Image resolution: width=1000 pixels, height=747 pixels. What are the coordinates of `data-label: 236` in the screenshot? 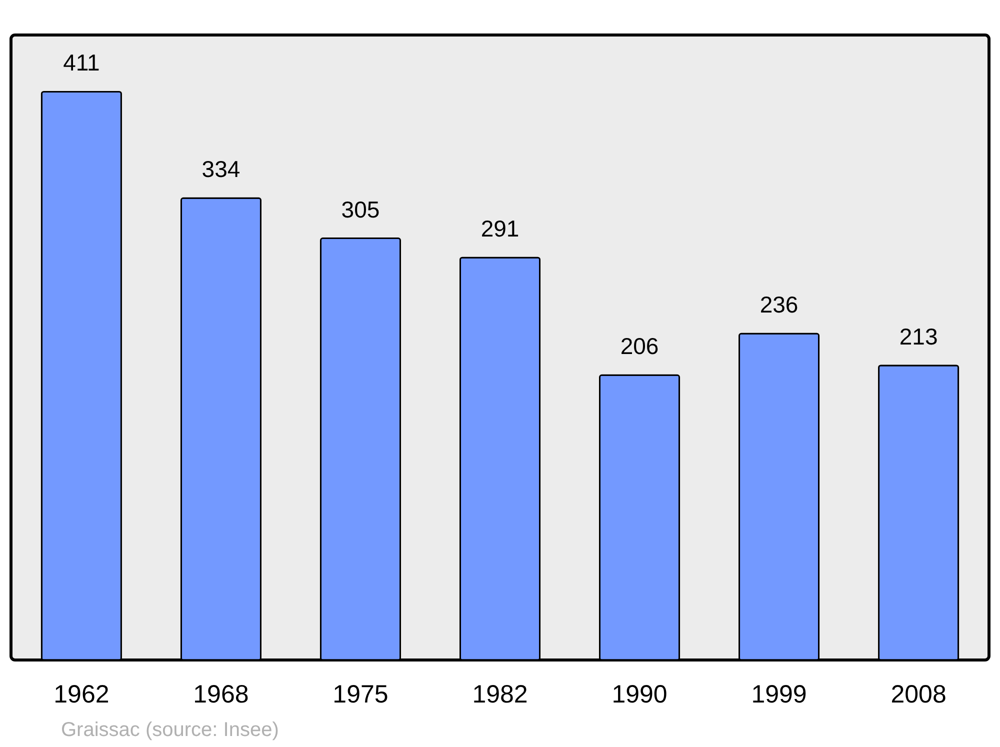 It's located at (779, 305).